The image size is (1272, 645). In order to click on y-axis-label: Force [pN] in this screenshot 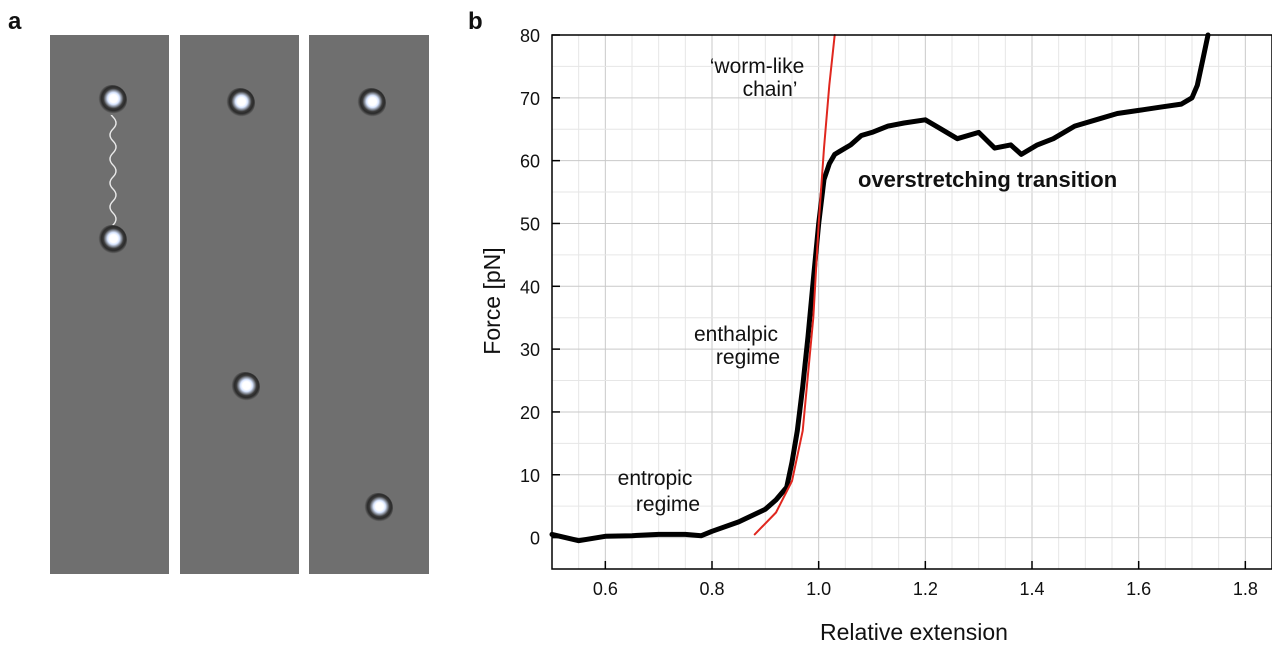, I will do `click(492, 300)`.